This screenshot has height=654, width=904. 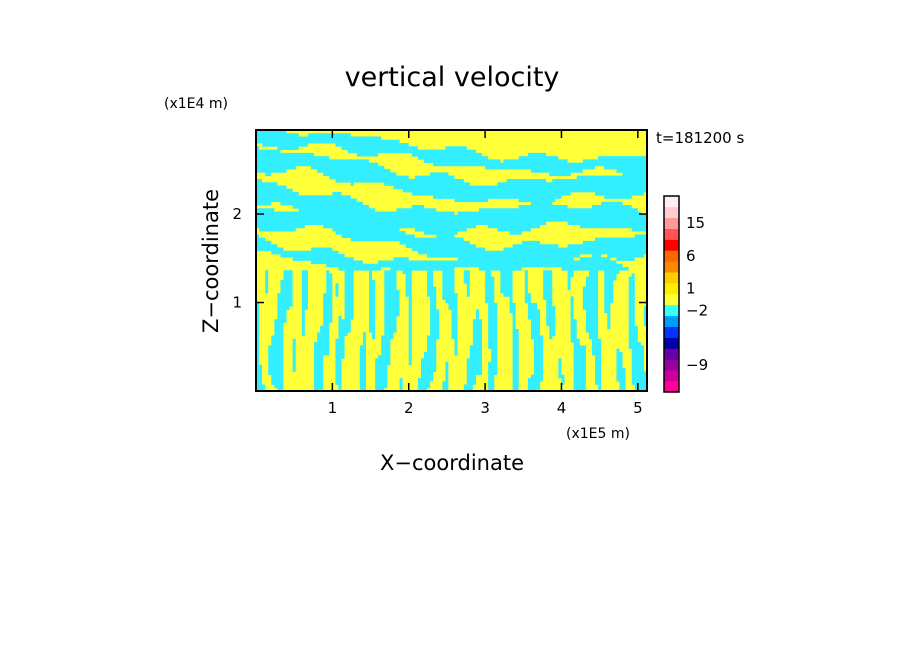 I want to click on colorbar-tick-label: 6, so click(x=691, y=256).